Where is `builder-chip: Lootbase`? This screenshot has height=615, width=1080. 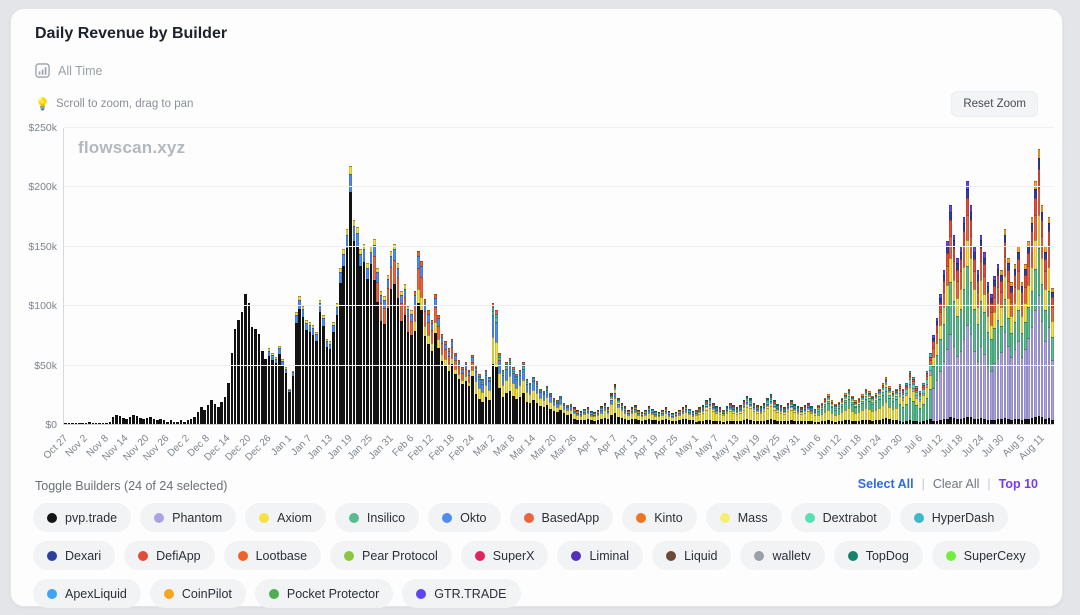
builder-chip: Lootbase is located at coordinates (272, 555).